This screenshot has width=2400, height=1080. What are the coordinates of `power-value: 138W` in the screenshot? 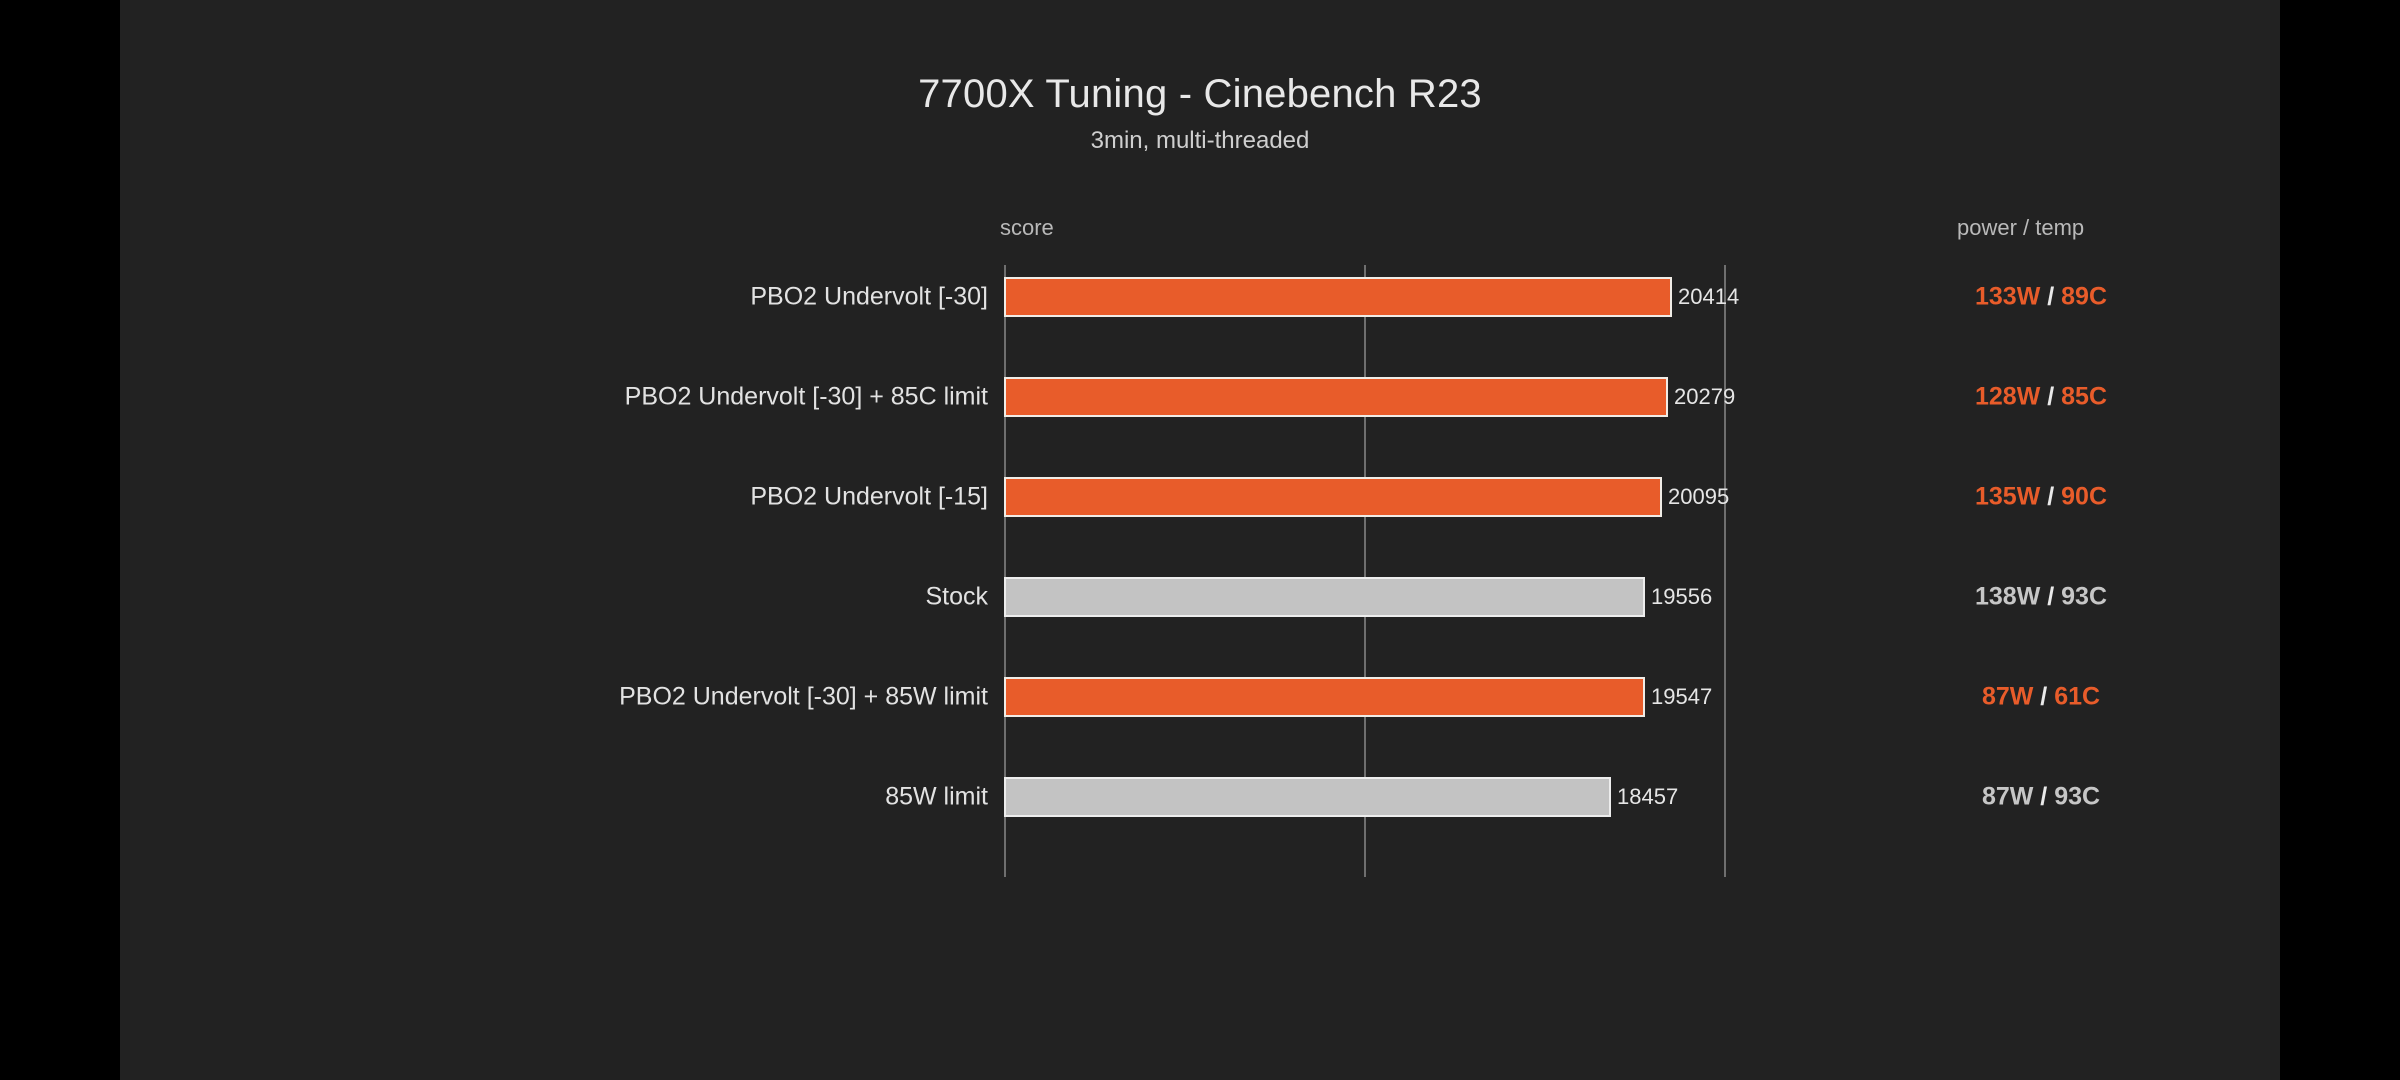 It's located at (2007, 596).